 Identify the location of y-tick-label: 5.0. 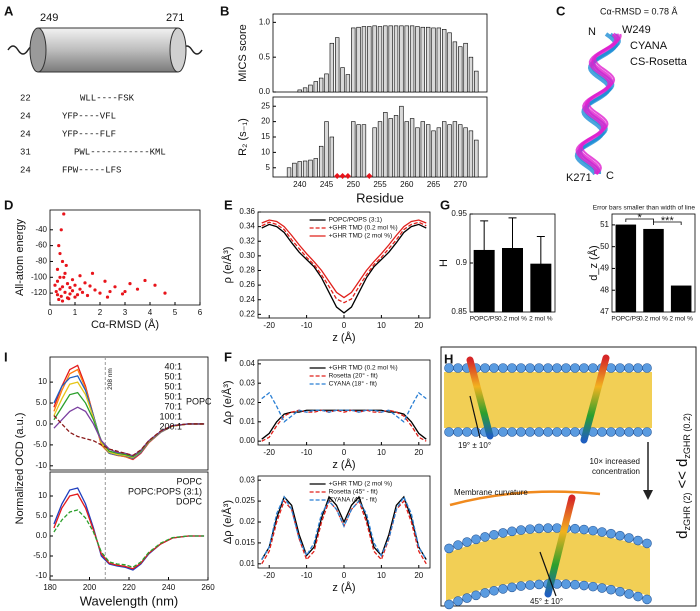
(42, 402).